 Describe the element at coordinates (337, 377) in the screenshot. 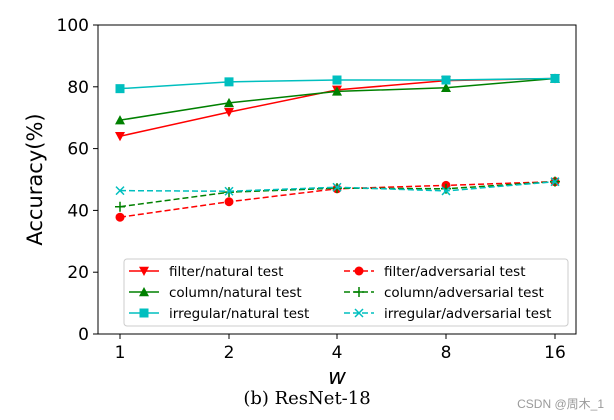

I see `x-axis-label: w` at that location.